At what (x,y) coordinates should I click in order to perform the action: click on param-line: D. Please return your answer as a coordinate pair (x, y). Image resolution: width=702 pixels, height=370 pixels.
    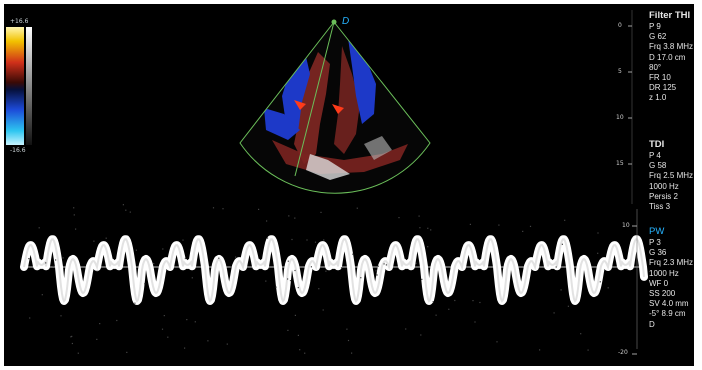
    Looking at the image, I should click on (652, 324).